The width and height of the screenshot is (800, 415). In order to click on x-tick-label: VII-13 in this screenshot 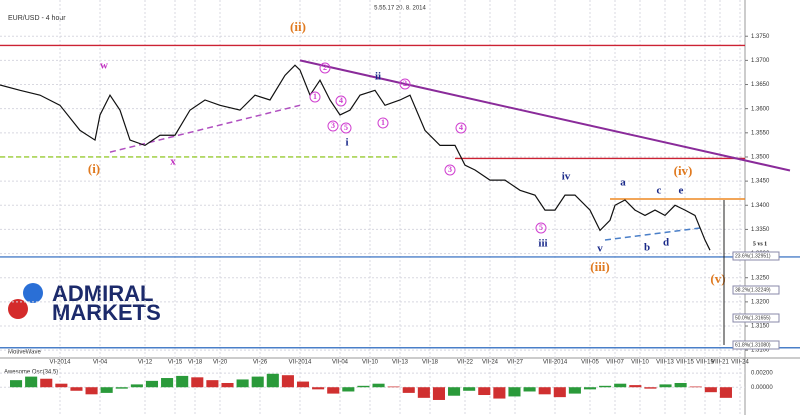, I will do `click(400, 363)`.